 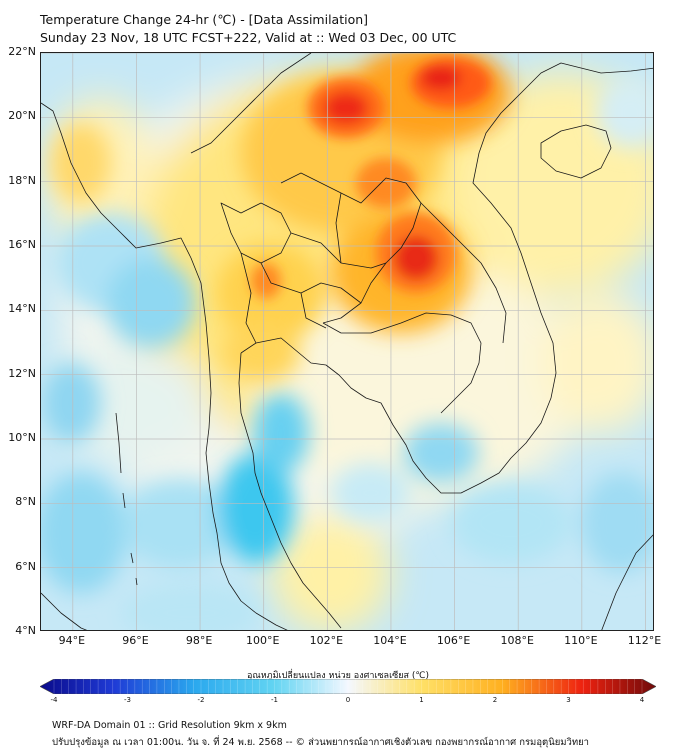 What do you see at coordinates (22, 180) in the screenshot?
I see `lat-label: 18°N` at bounding box center [22, 180].